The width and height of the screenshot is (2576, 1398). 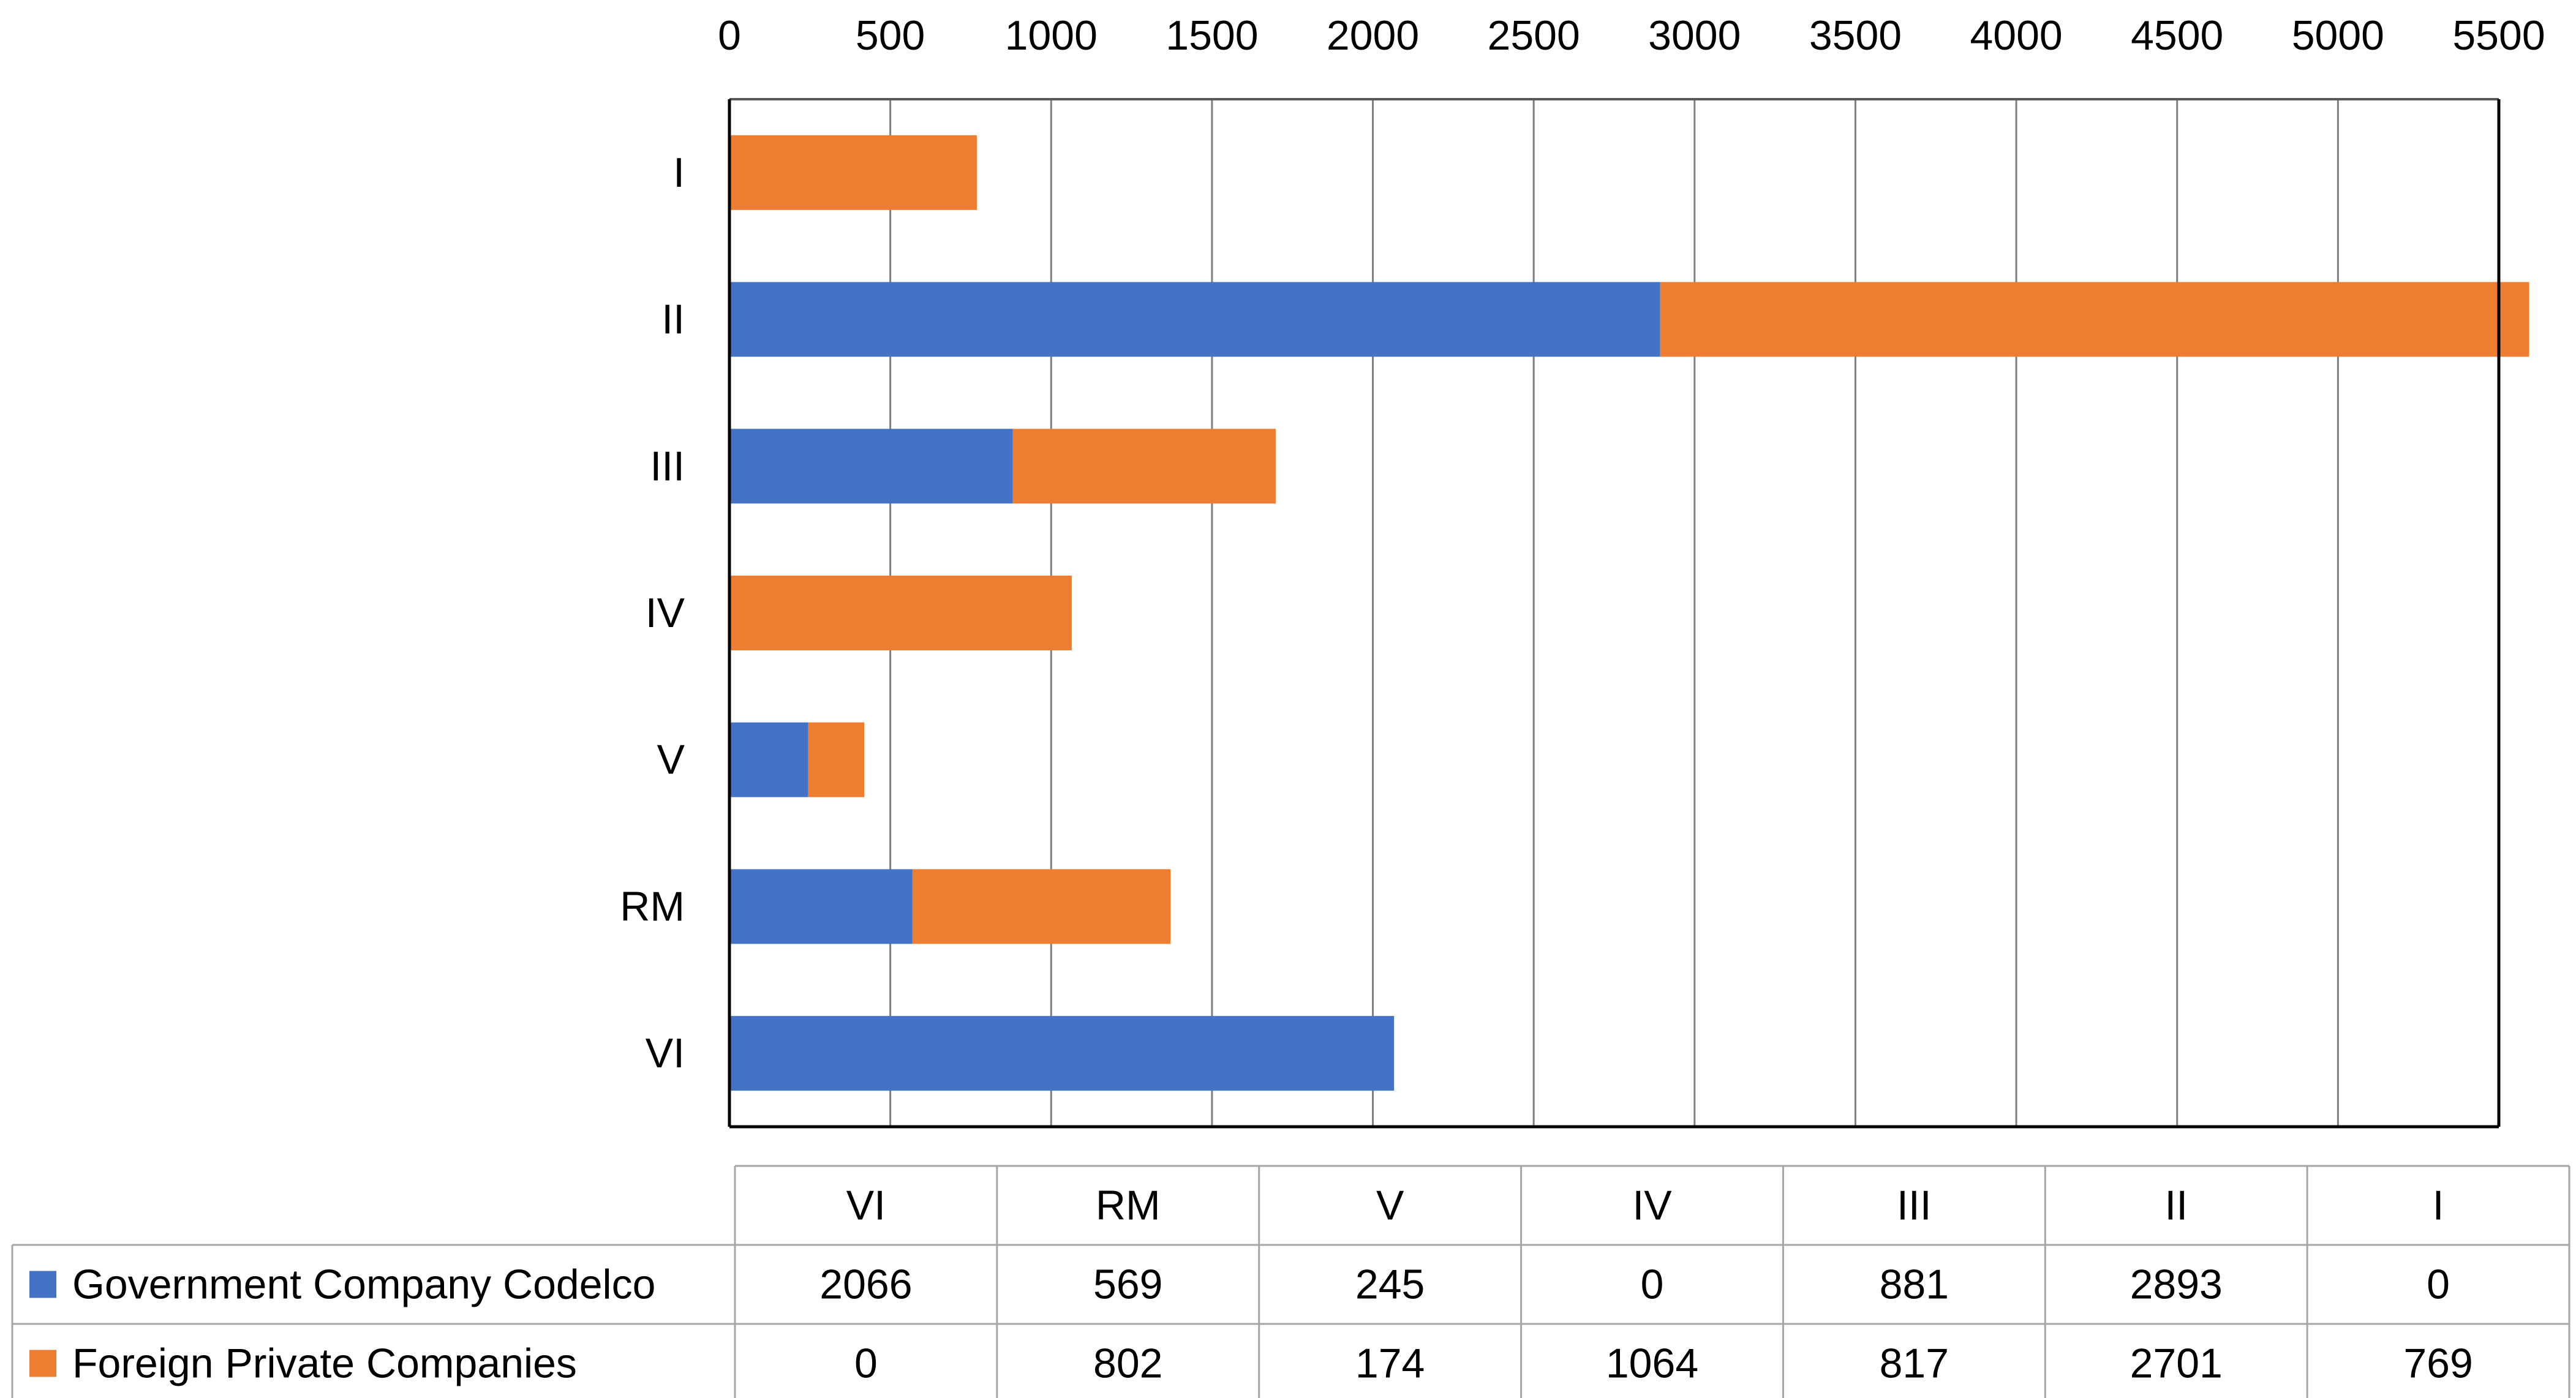 What do you see at coordinates (1652, 1205) in the screenshot?
I see `table-header-IV: IV` at bounding box center [1652, 1205].